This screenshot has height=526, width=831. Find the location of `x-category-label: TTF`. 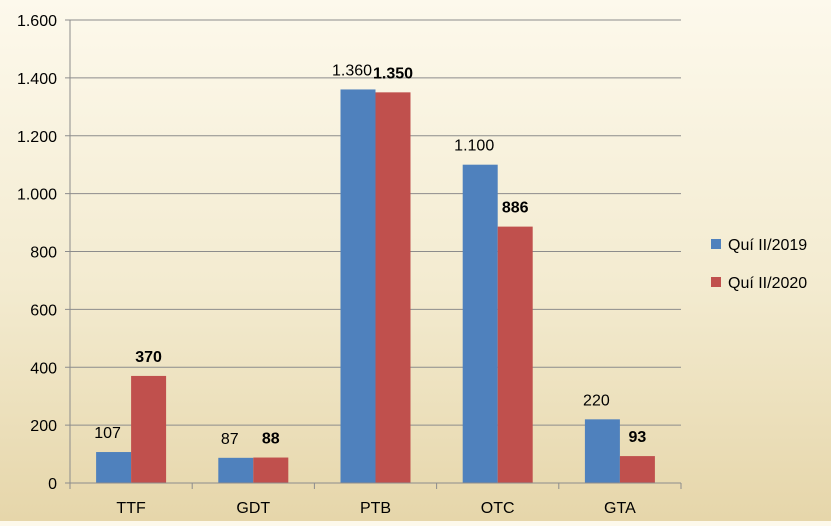

x-category-label: TTF is located at coordinates (131, 508).